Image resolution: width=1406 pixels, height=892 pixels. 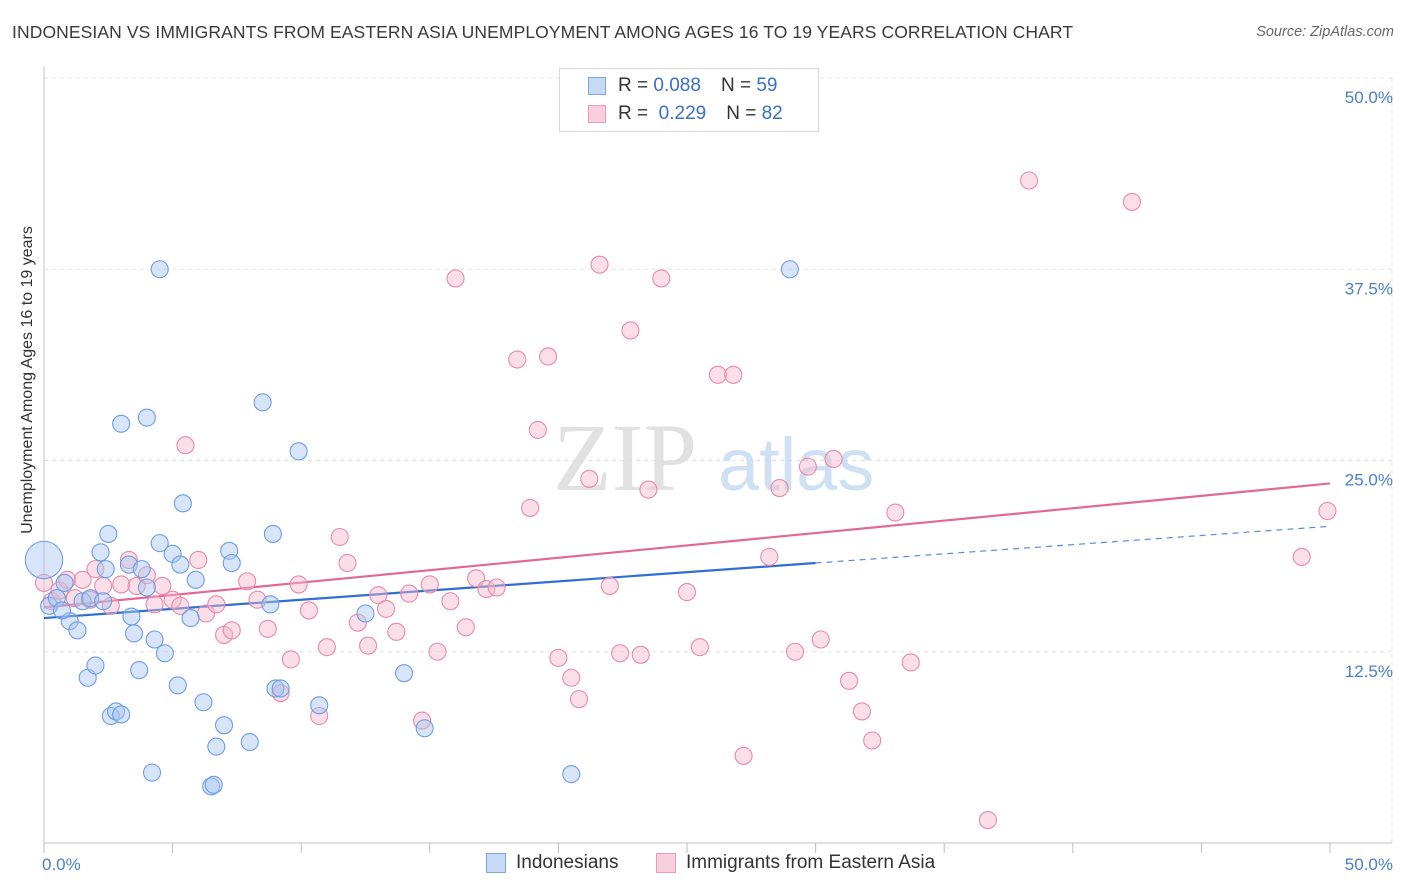 What do you see at coordinates (796, 464) in the screenshot?
I see `watermark-atlas: atlas` at bounding box center [796, 464].